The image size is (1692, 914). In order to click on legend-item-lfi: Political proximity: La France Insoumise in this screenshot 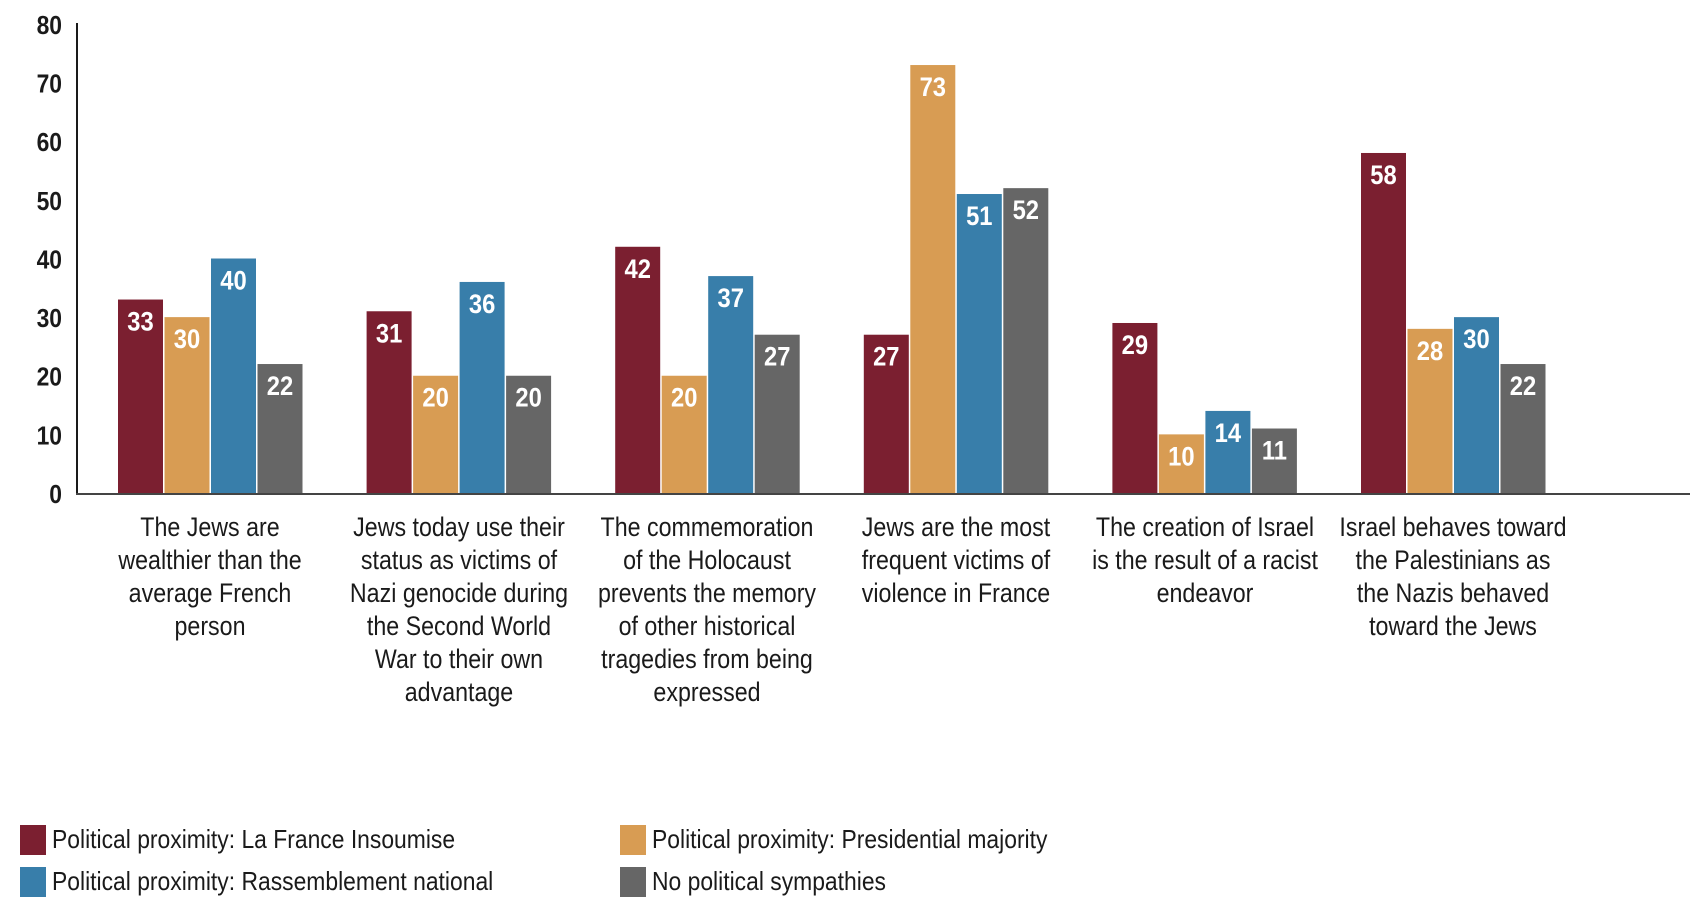, I will do `click(265, 839)`.